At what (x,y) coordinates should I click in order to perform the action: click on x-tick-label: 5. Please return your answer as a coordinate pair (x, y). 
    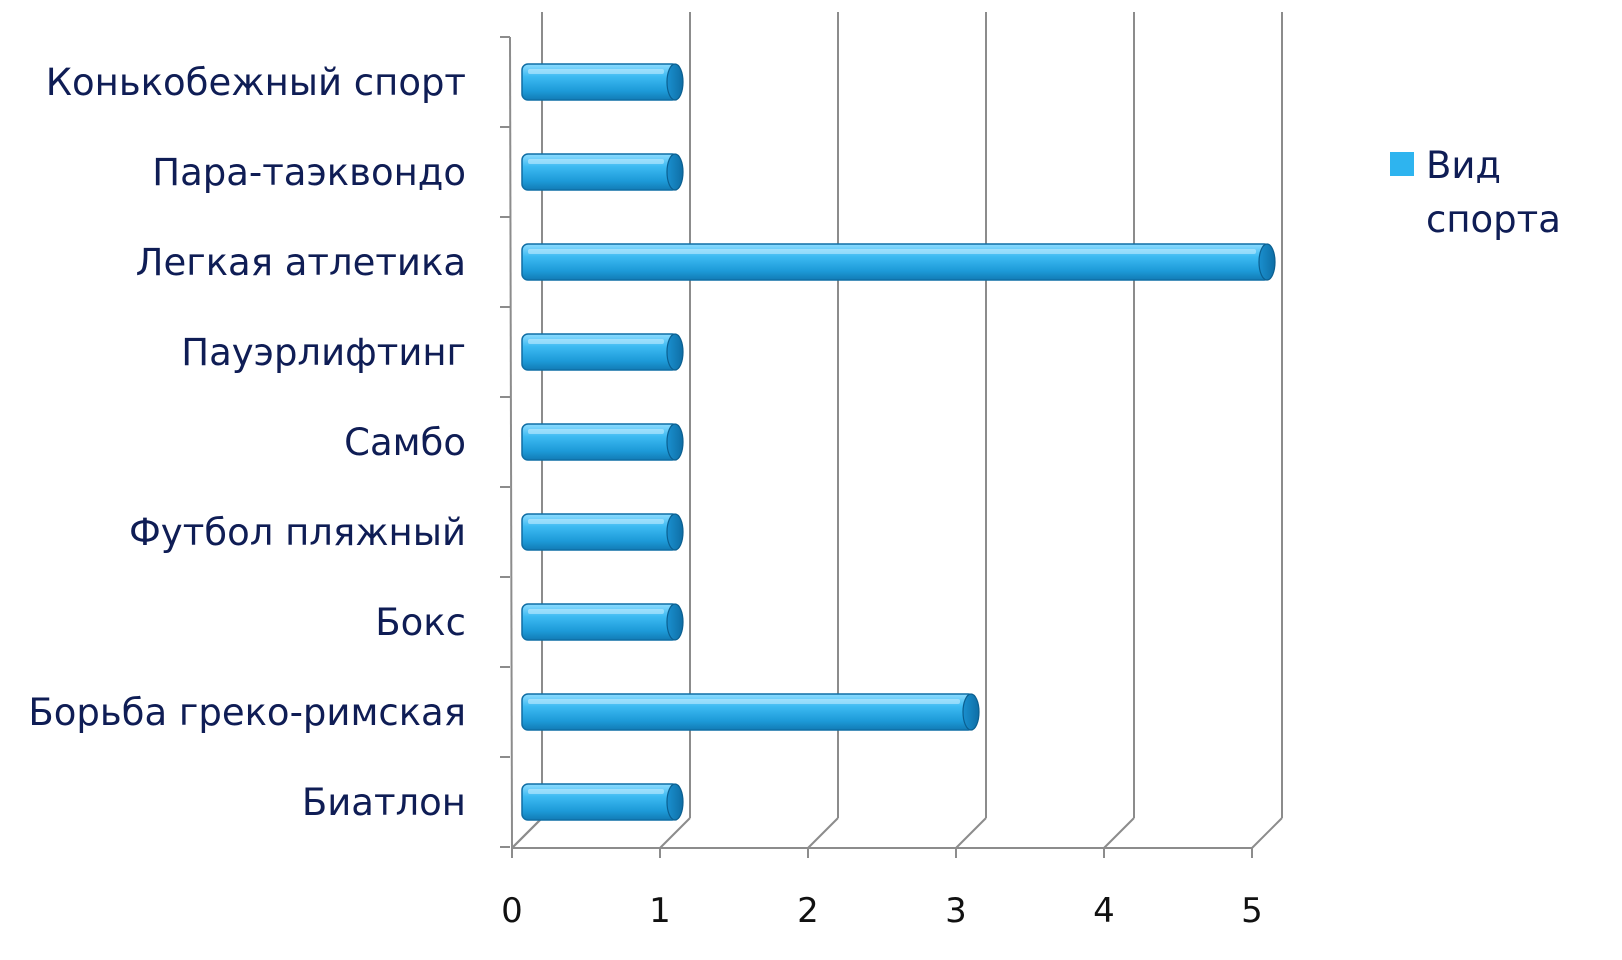
    Looking at the image, I should click on (1252, 911).